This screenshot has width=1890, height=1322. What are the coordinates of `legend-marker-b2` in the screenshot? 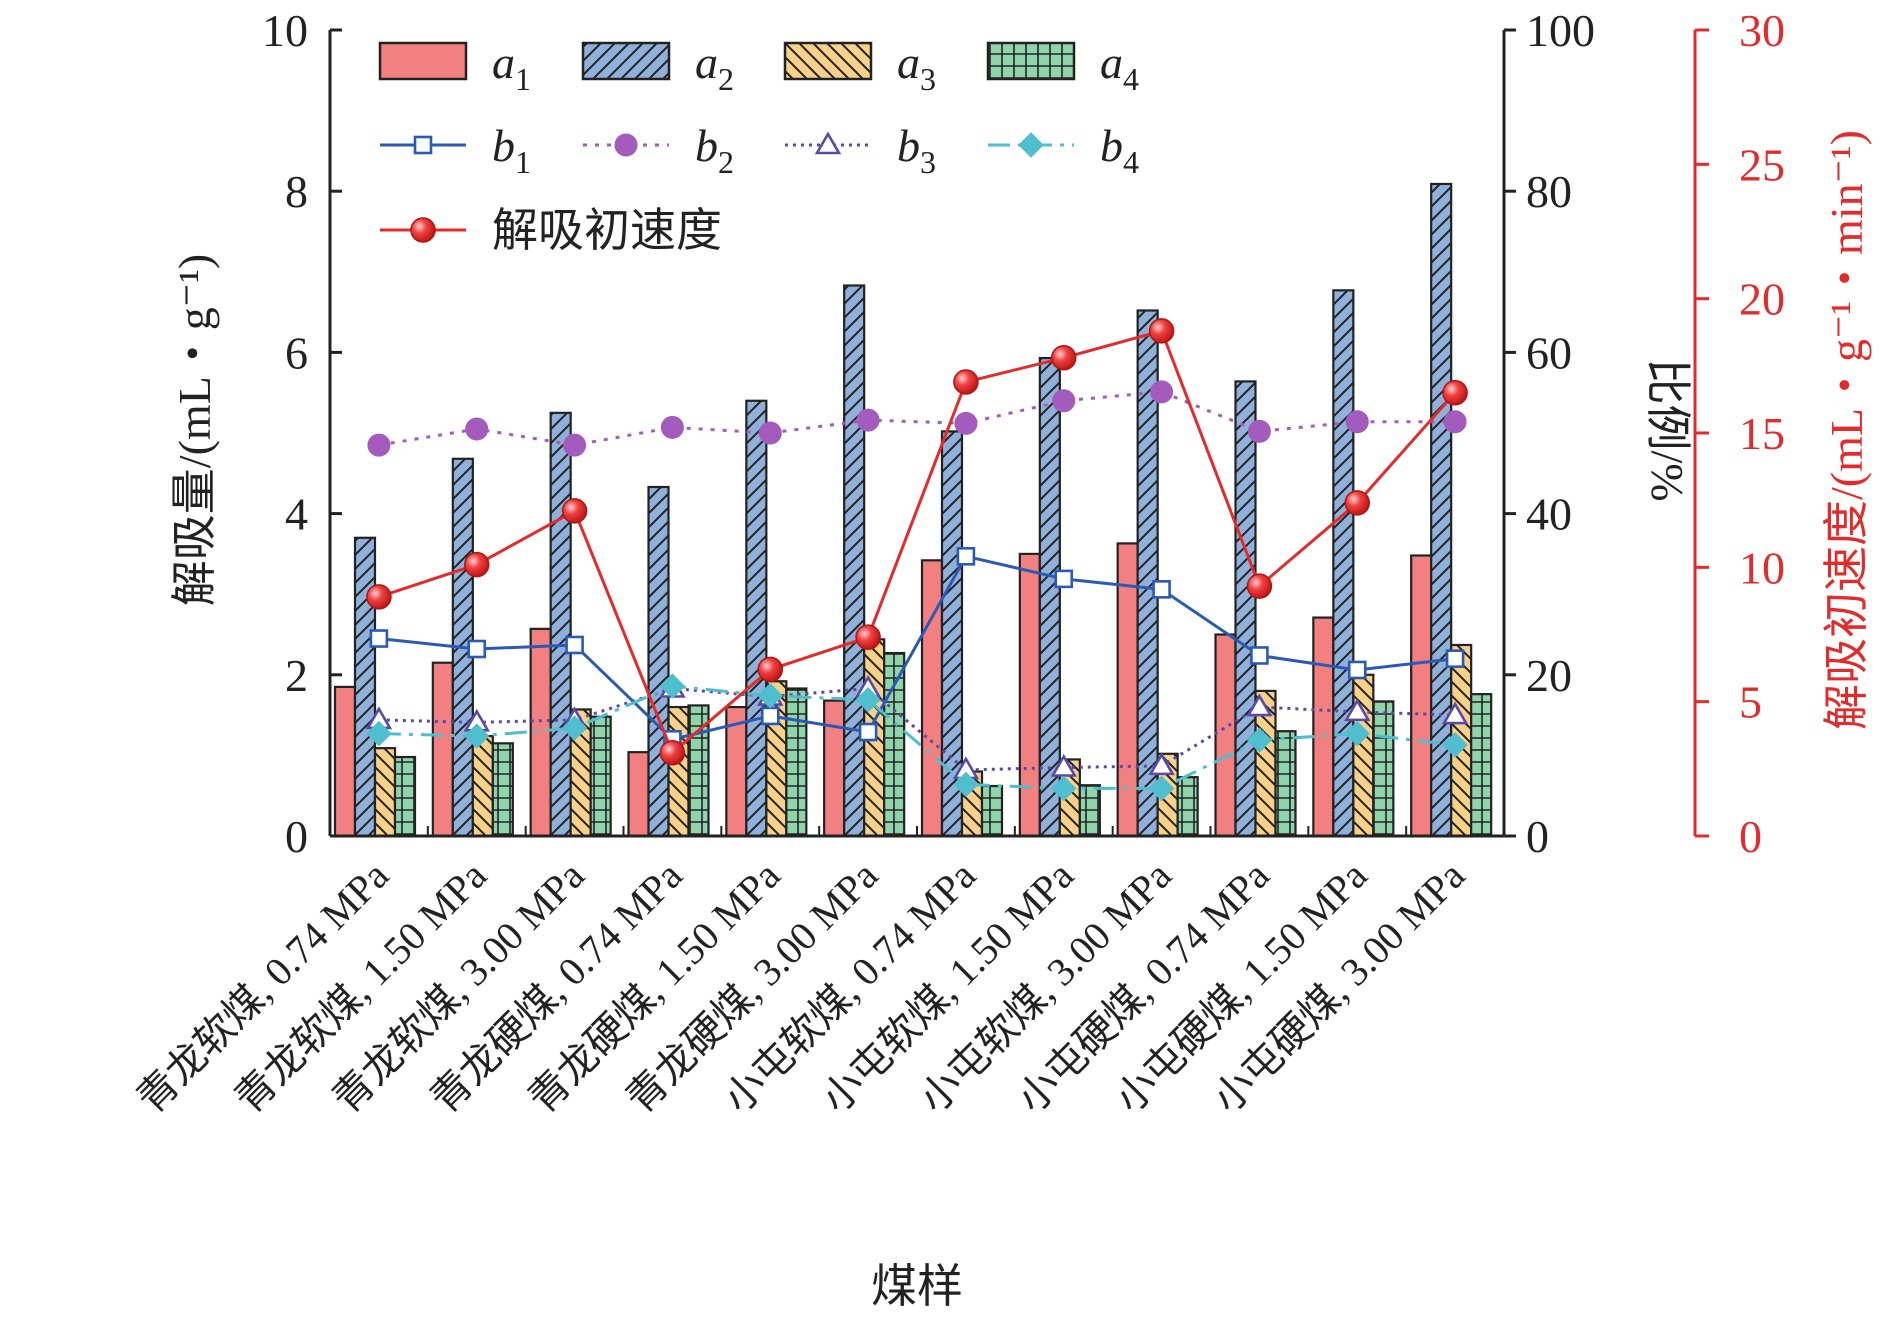 It's located at (626, 145).